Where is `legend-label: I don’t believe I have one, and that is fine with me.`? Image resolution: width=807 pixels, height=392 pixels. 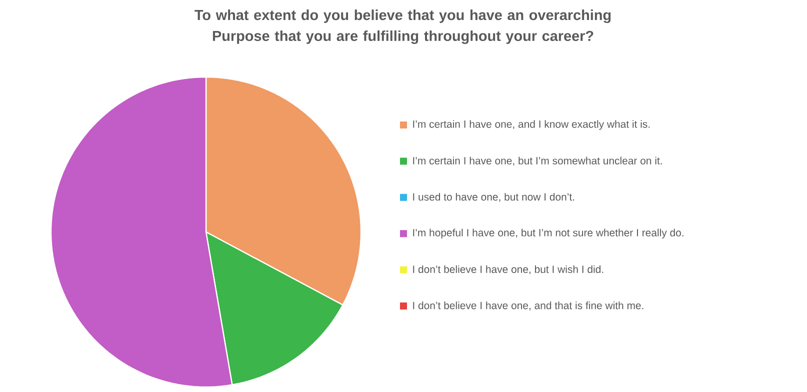 legend-label: I don’t believe I have one, and that is fine with me. is located at coordinates (528, 306).